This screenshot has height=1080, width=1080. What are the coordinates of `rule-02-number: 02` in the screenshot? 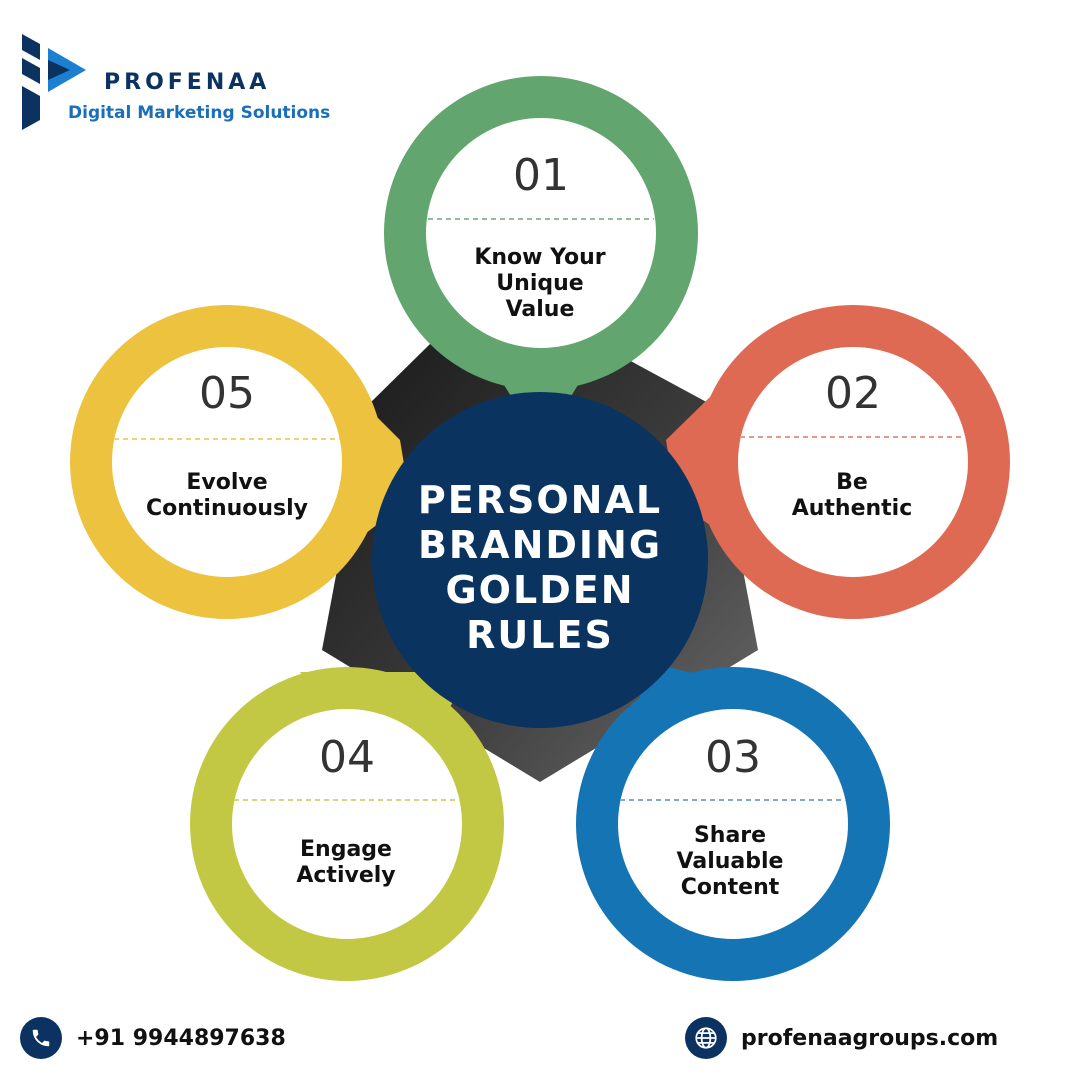 It's located at (853, 393).